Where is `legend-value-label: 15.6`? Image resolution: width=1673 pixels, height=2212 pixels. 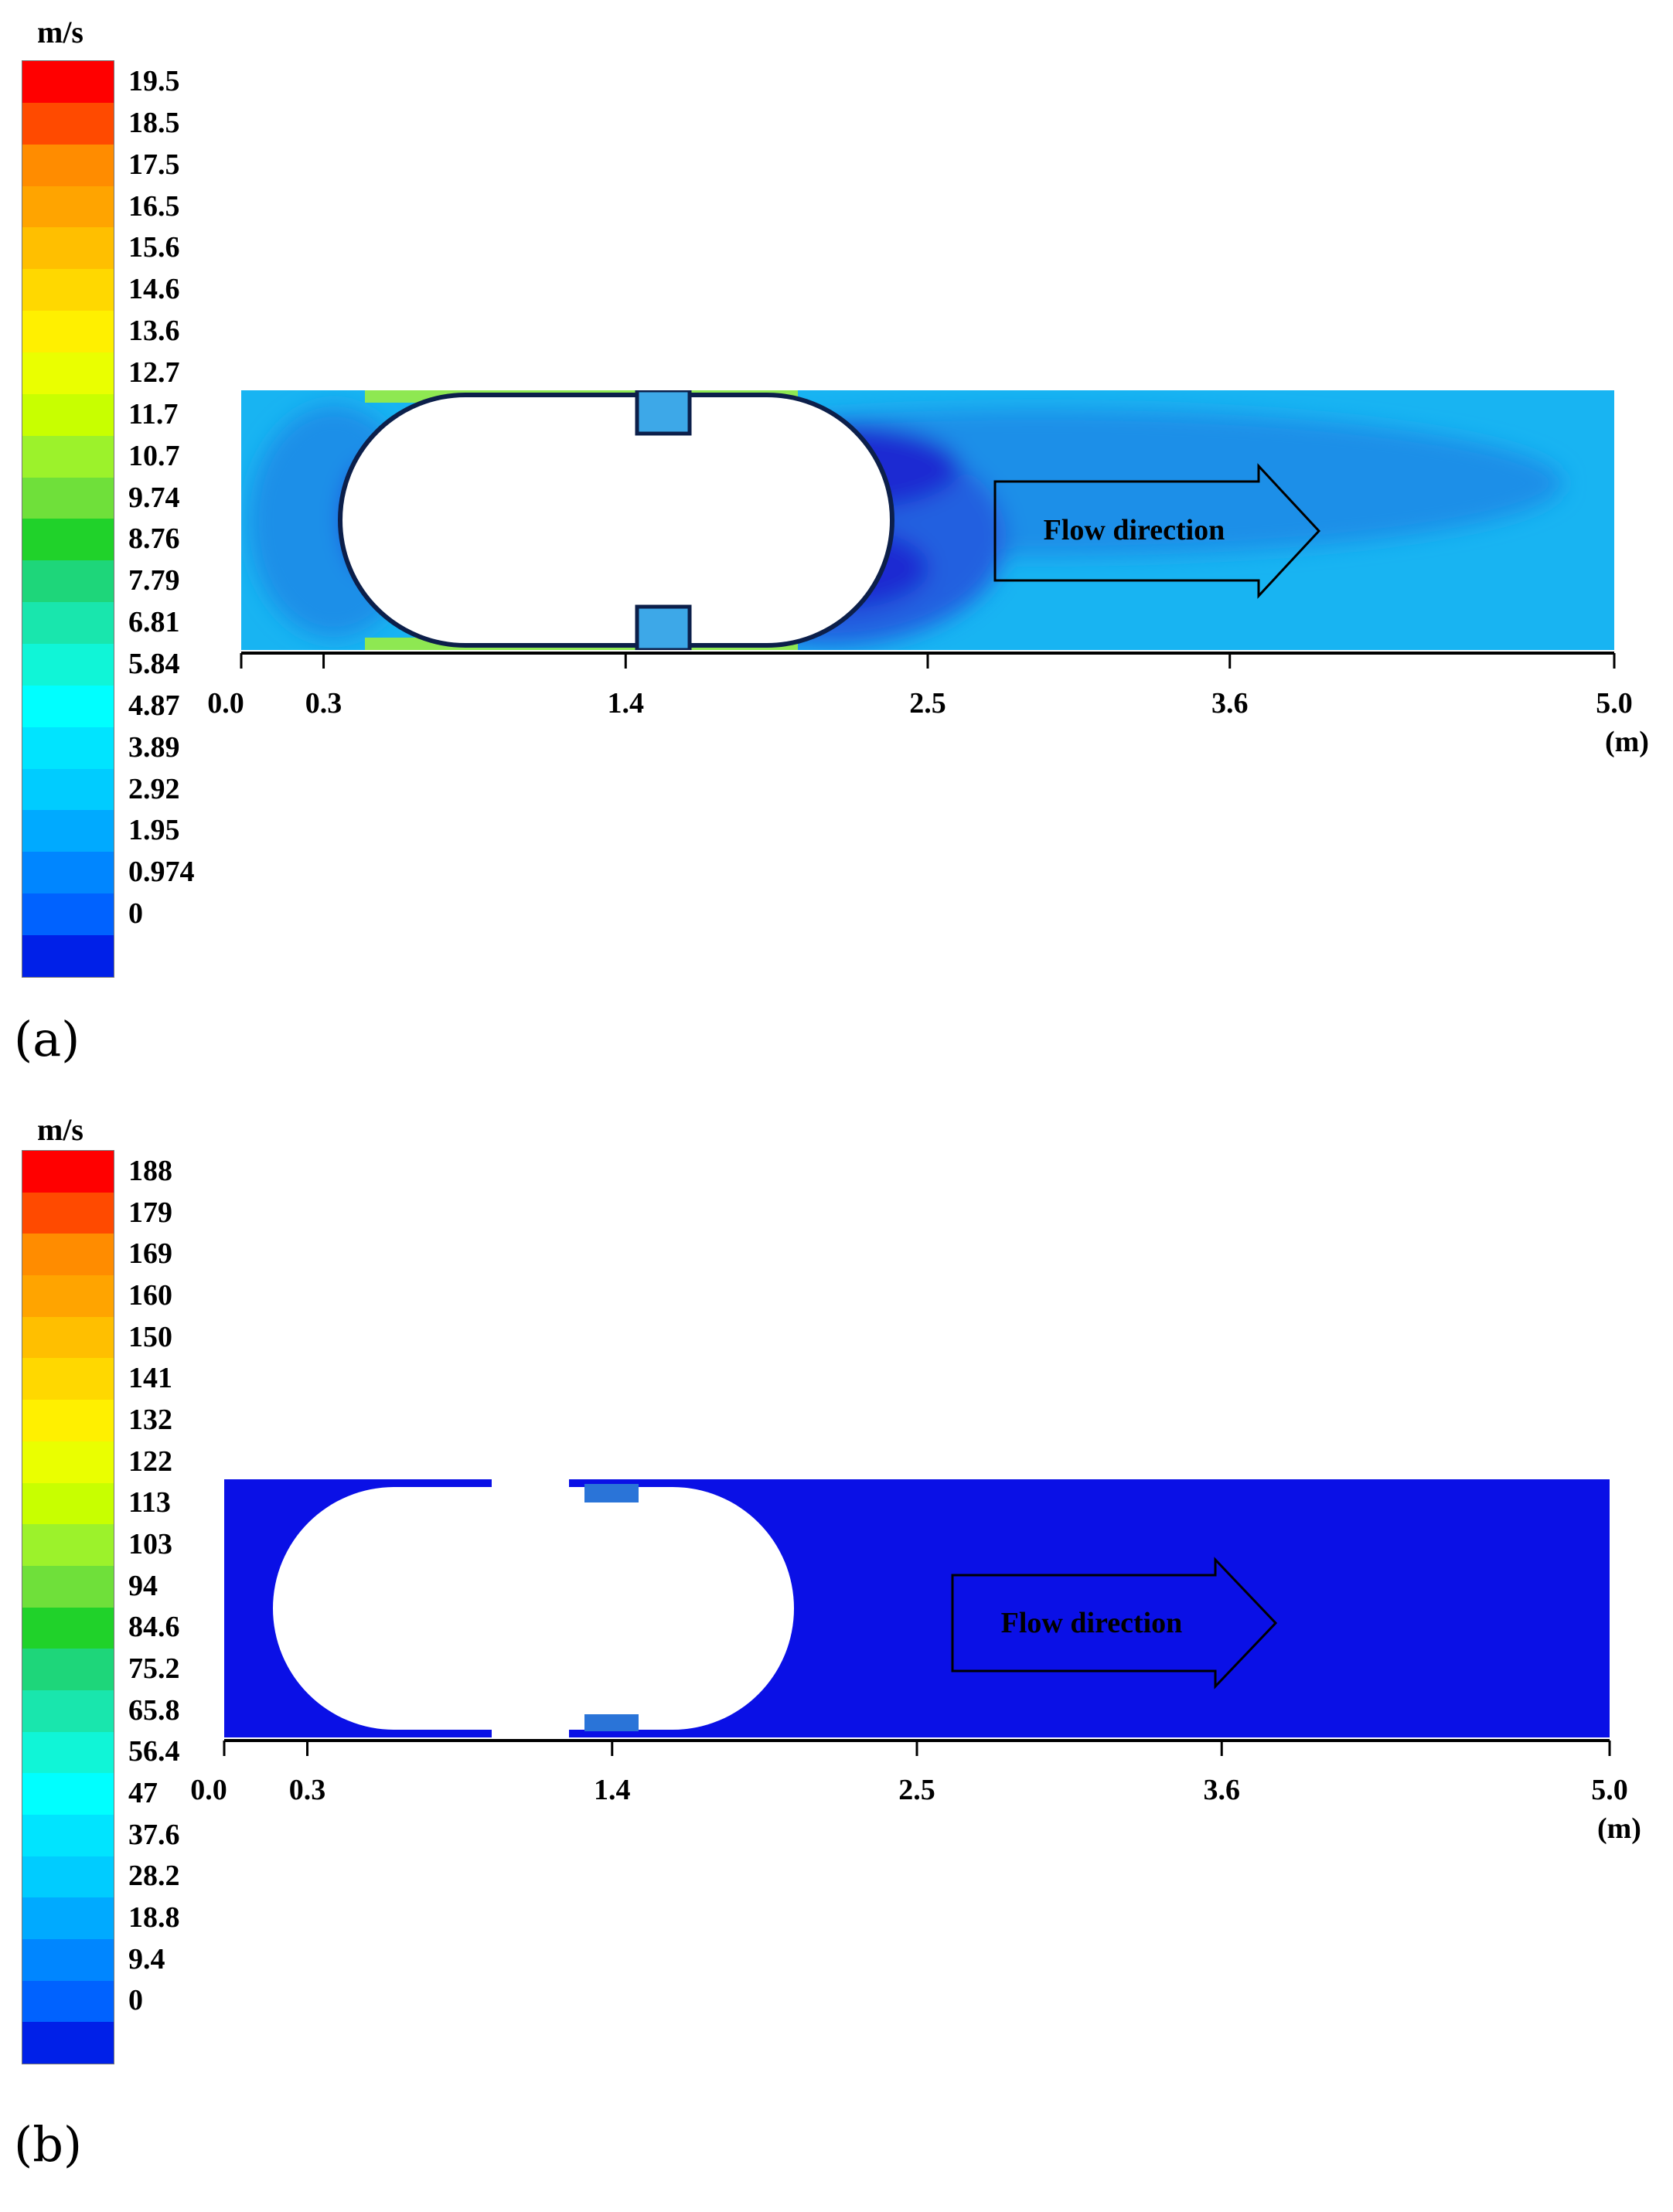
legend-value-label: 15.6 is located at coordinates (154, 247).